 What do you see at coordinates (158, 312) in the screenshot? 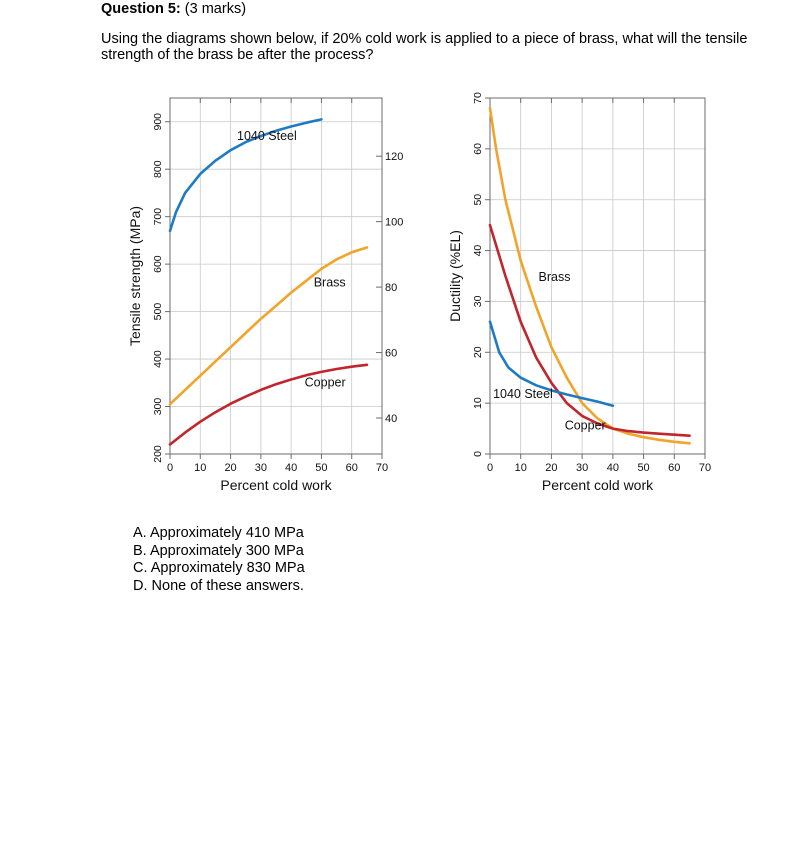
I see `strength-y-tick-label: 500` at bounding box center [158, 312].